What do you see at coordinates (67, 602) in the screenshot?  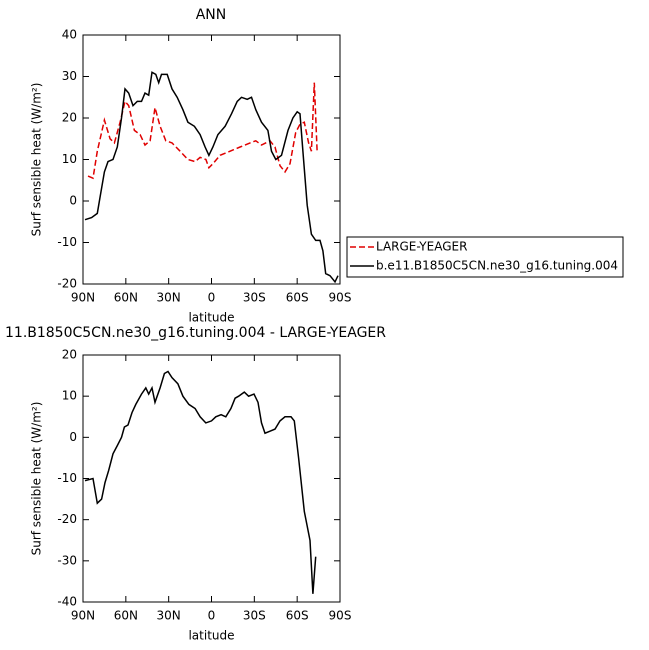 I see `y-tick-label: -40` at bounding box center [67, 602].